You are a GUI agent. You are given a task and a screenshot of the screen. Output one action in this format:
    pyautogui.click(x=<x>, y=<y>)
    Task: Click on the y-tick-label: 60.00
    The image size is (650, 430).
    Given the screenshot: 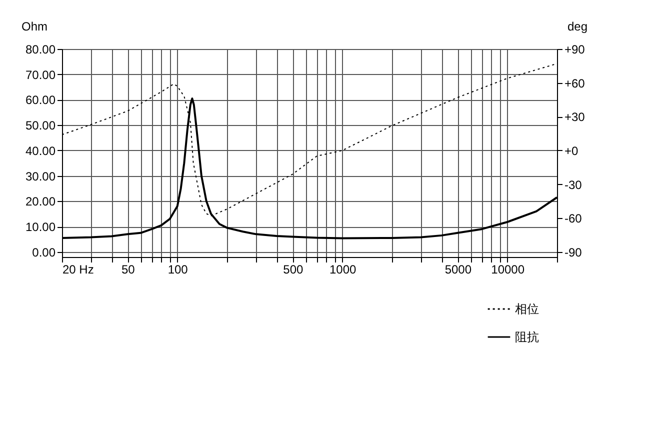 What is the action you would take?
    pyautogui.click(x=40, y=100)
    